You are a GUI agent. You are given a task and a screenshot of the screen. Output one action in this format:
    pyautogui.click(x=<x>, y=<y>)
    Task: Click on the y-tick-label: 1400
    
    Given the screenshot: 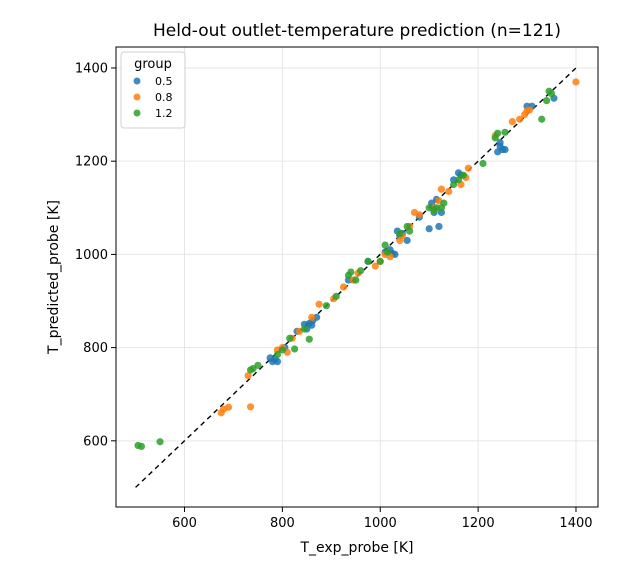 What is the action you would take?
    pyautogui.click(x=91, y=68)
    